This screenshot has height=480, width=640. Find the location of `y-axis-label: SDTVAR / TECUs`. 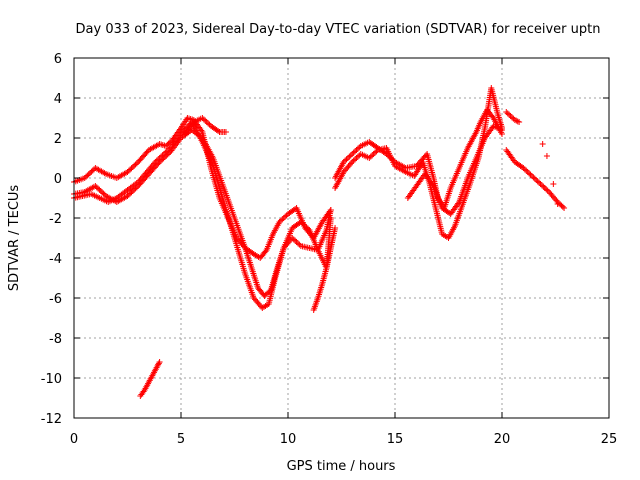

y-axis-label: SDTVAR / TECUs is located at coordinates (14, 238).